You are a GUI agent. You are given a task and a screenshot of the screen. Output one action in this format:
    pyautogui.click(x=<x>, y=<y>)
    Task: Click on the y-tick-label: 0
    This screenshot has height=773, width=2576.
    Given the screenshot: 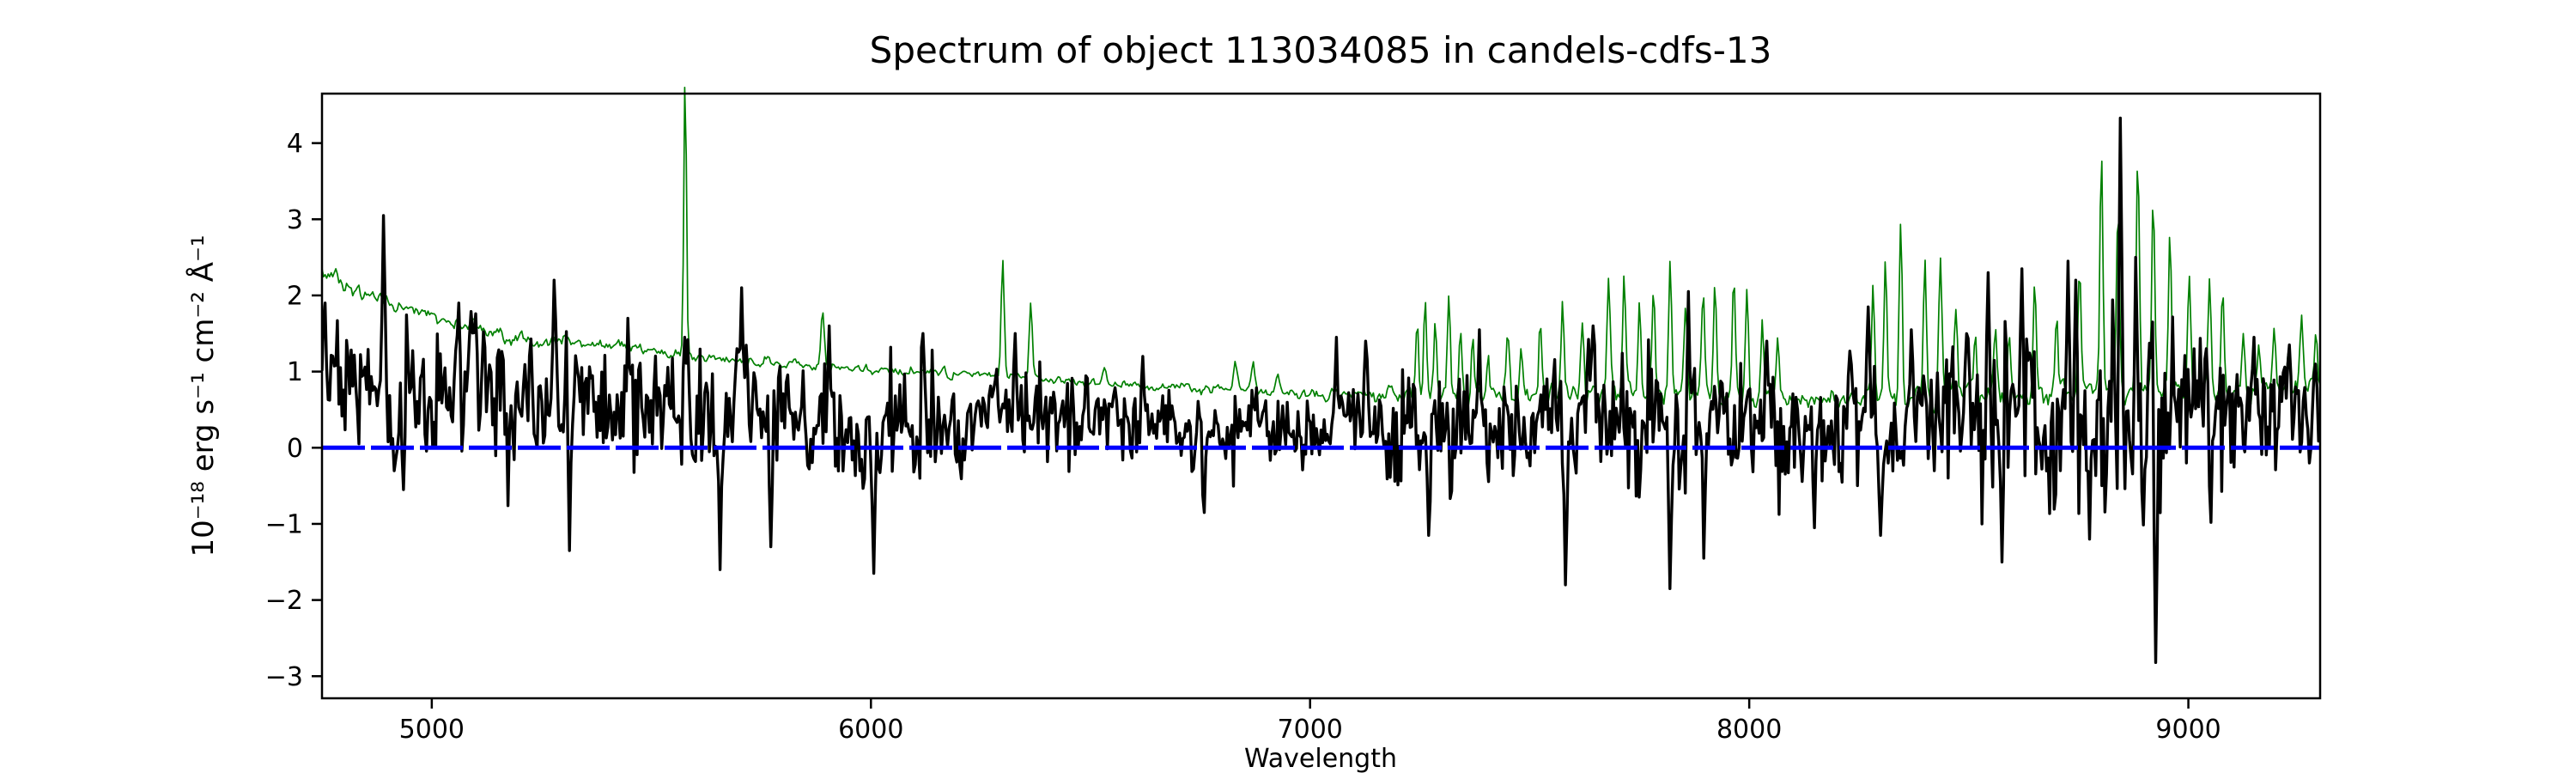 What is the action you would take?
    pyautogui.click(x=295, y=449)
    